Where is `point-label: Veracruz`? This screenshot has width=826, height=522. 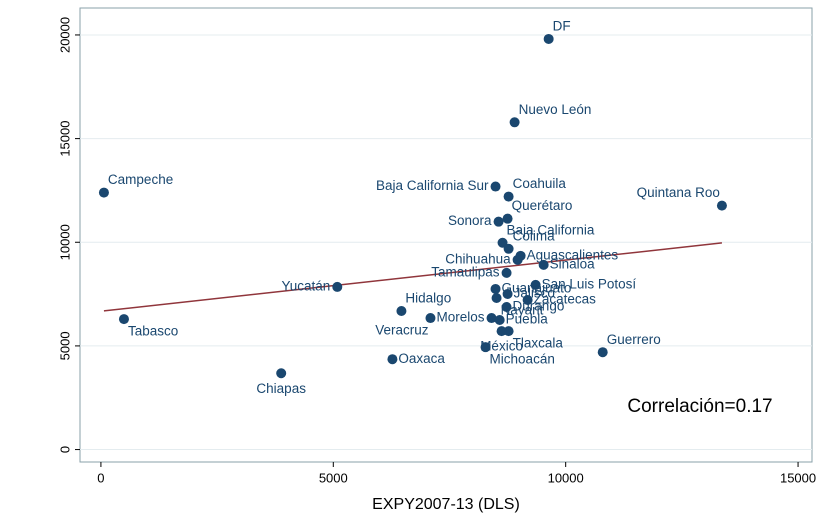
point-label: Veracruz is located at coordinates (402, 330).